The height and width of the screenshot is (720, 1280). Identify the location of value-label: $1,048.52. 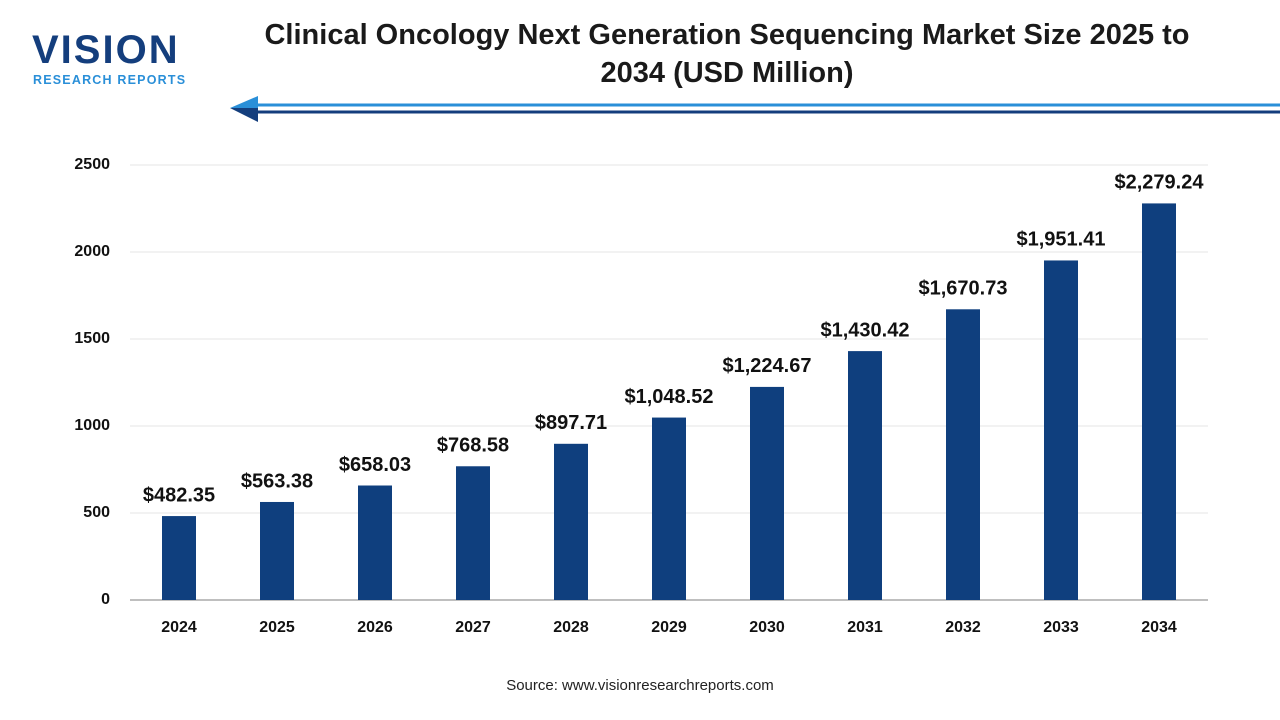
(669, 397).